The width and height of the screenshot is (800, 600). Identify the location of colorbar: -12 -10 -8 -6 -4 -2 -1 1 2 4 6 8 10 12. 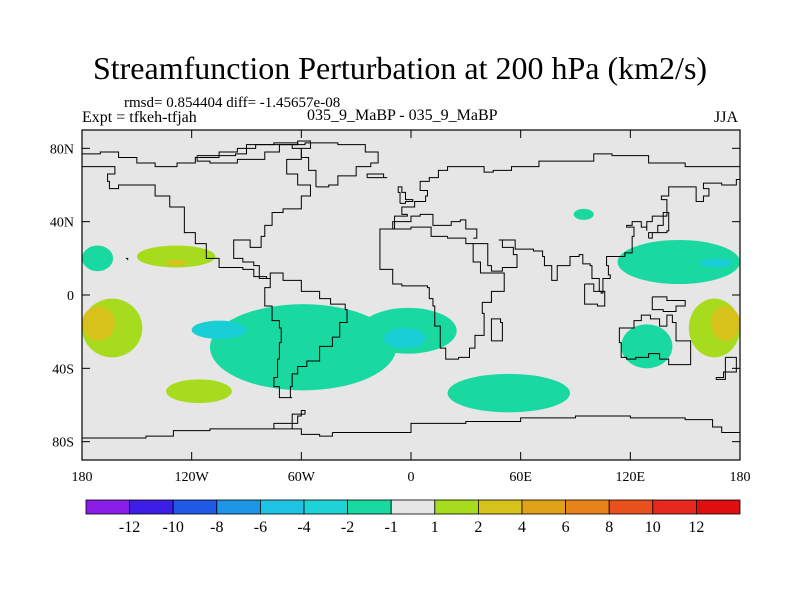
(413, 517).